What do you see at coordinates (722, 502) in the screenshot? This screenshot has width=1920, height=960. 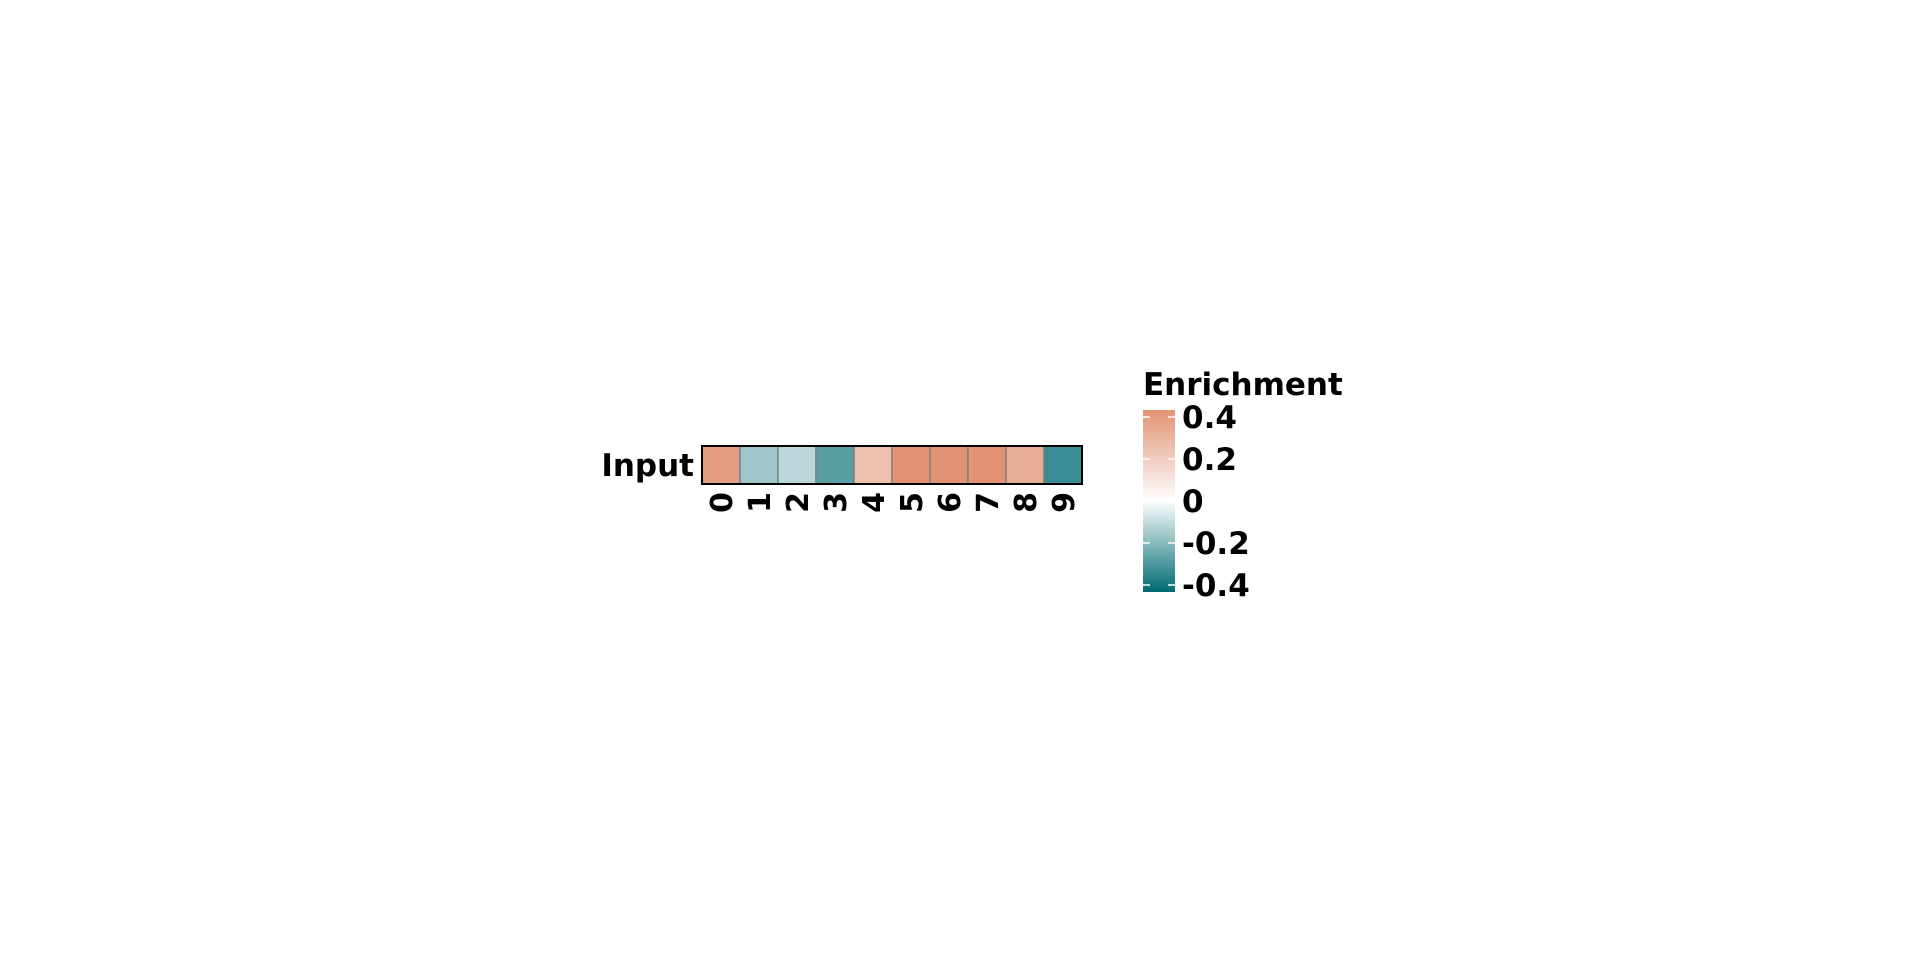 I see `column-label: 0` at bounding box center [722, 502].